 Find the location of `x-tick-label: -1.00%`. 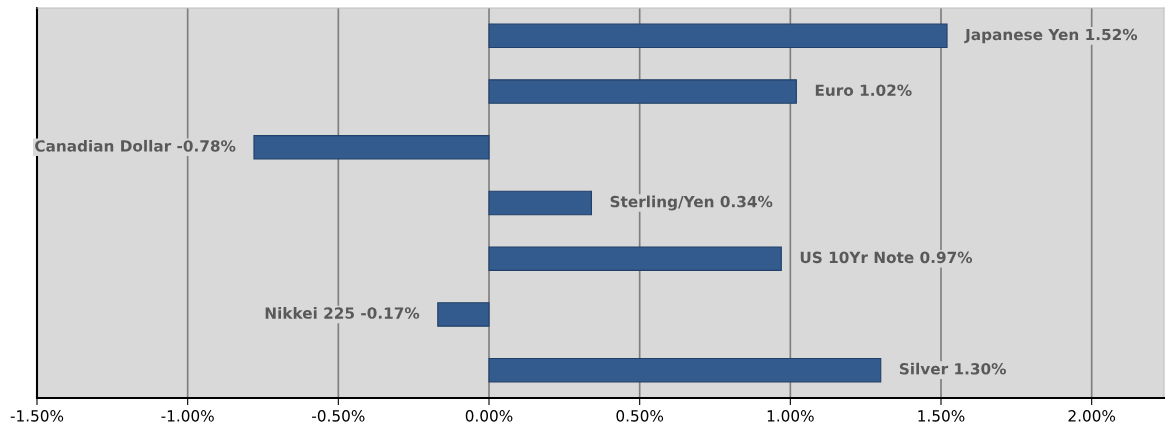

x-tick-label: -1.00% is located at coordinates (187, 416).